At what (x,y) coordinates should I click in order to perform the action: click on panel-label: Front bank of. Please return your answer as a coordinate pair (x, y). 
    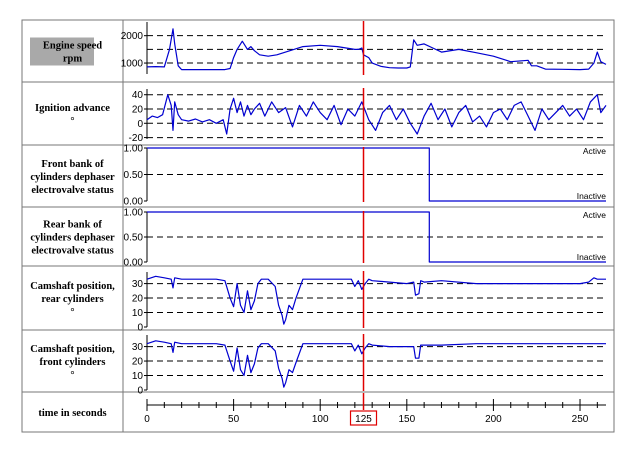
    Looking at the image, I should click on (72, 164).